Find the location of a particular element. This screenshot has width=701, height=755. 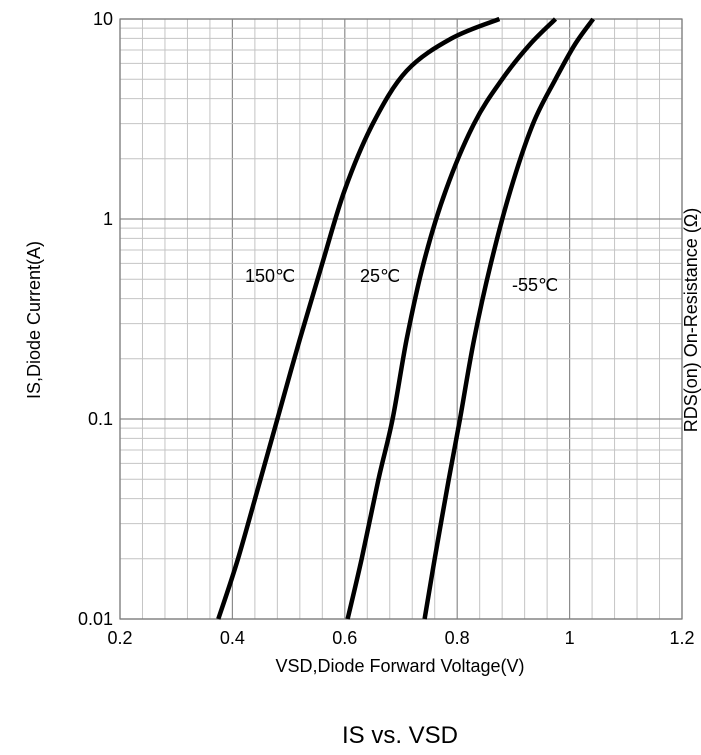

x-axis-title: VSD,Diode Forward Voltage(V) is located at coordinates (399, 666).